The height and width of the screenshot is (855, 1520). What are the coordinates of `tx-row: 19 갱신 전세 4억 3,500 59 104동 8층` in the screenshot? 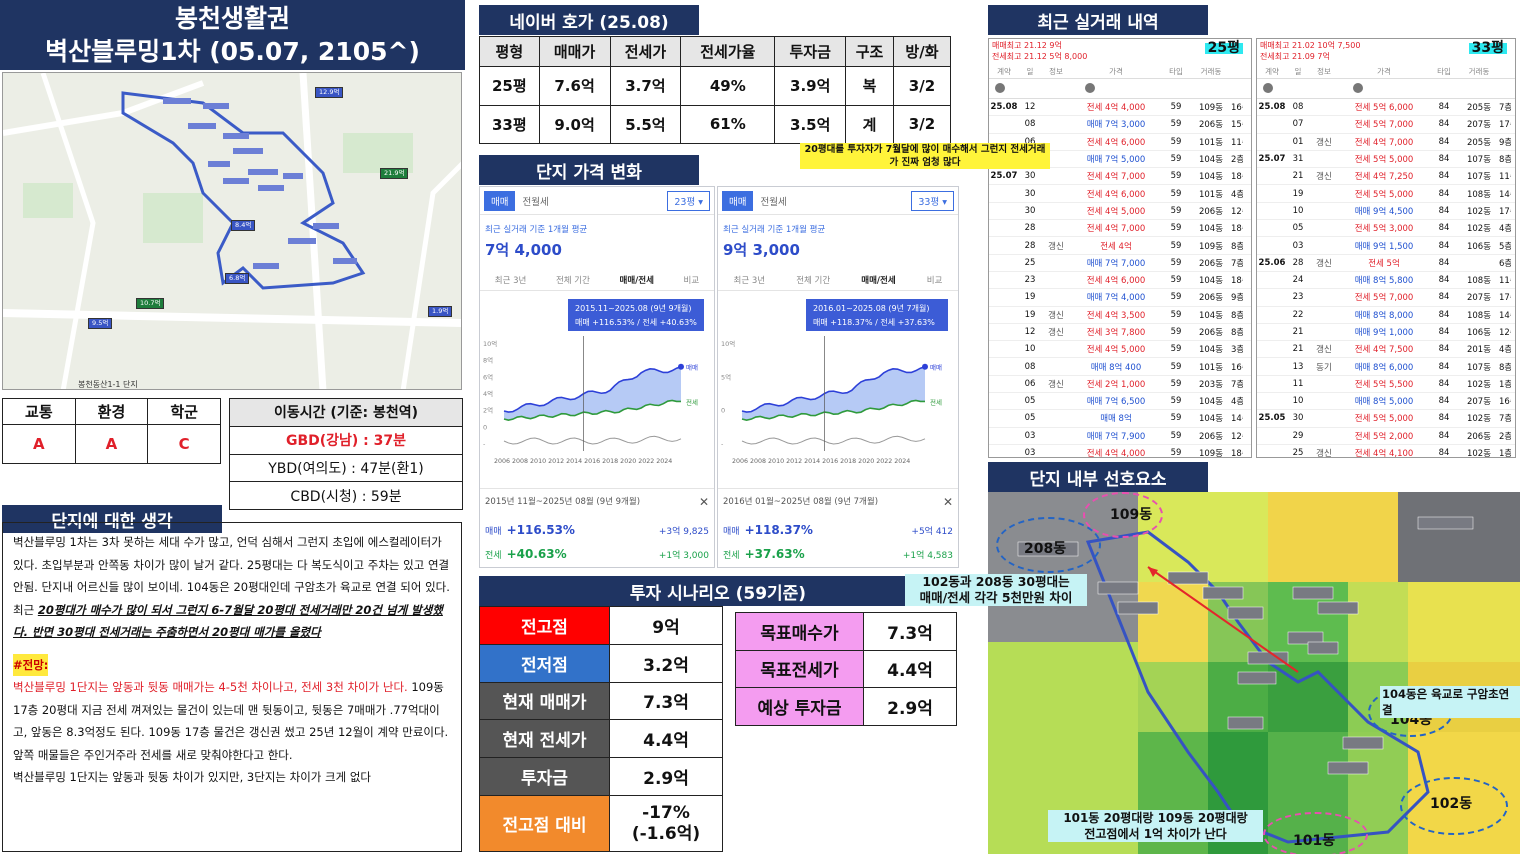 It's located at (1120, 315).